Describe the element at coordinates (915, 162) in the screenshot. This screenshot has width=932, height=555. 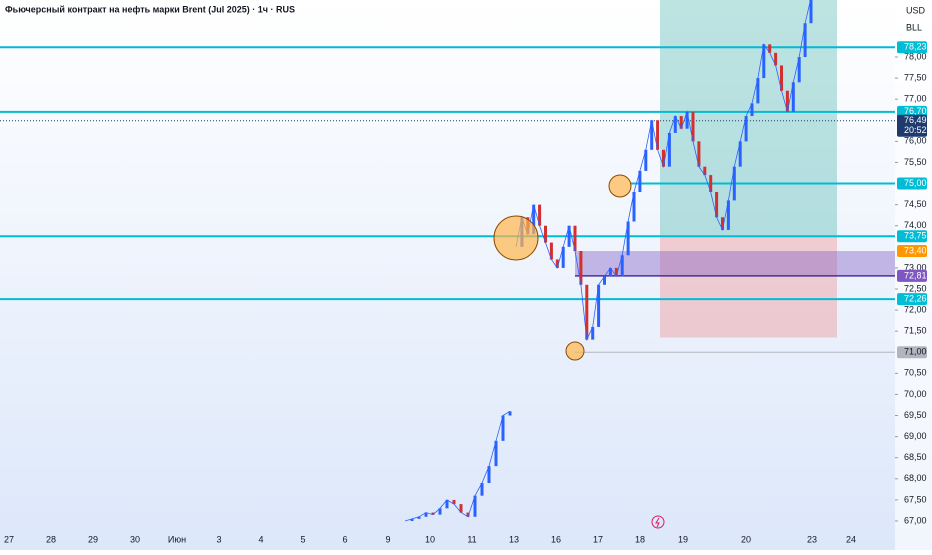
I see `price-tick-label: 75,50` at that location.